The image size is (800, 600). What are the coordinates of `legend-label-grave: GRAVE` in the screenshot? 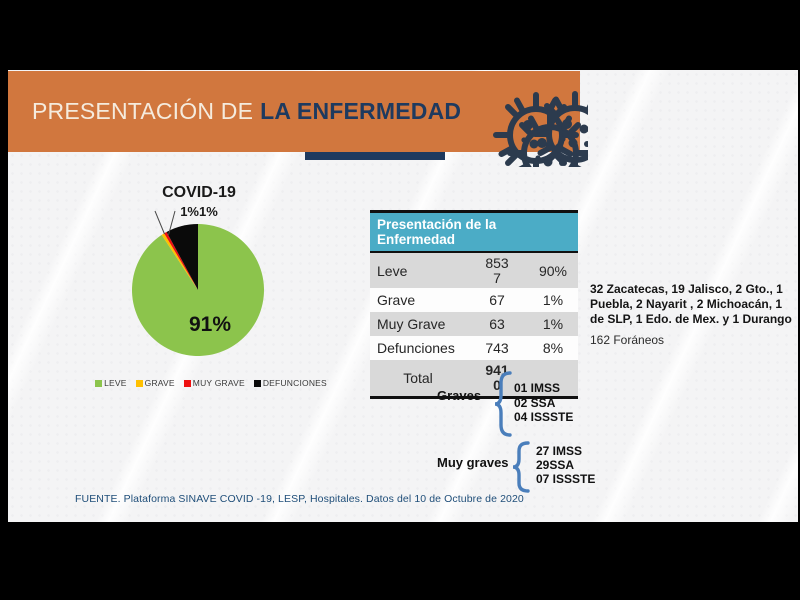 It's located at (159, 383).